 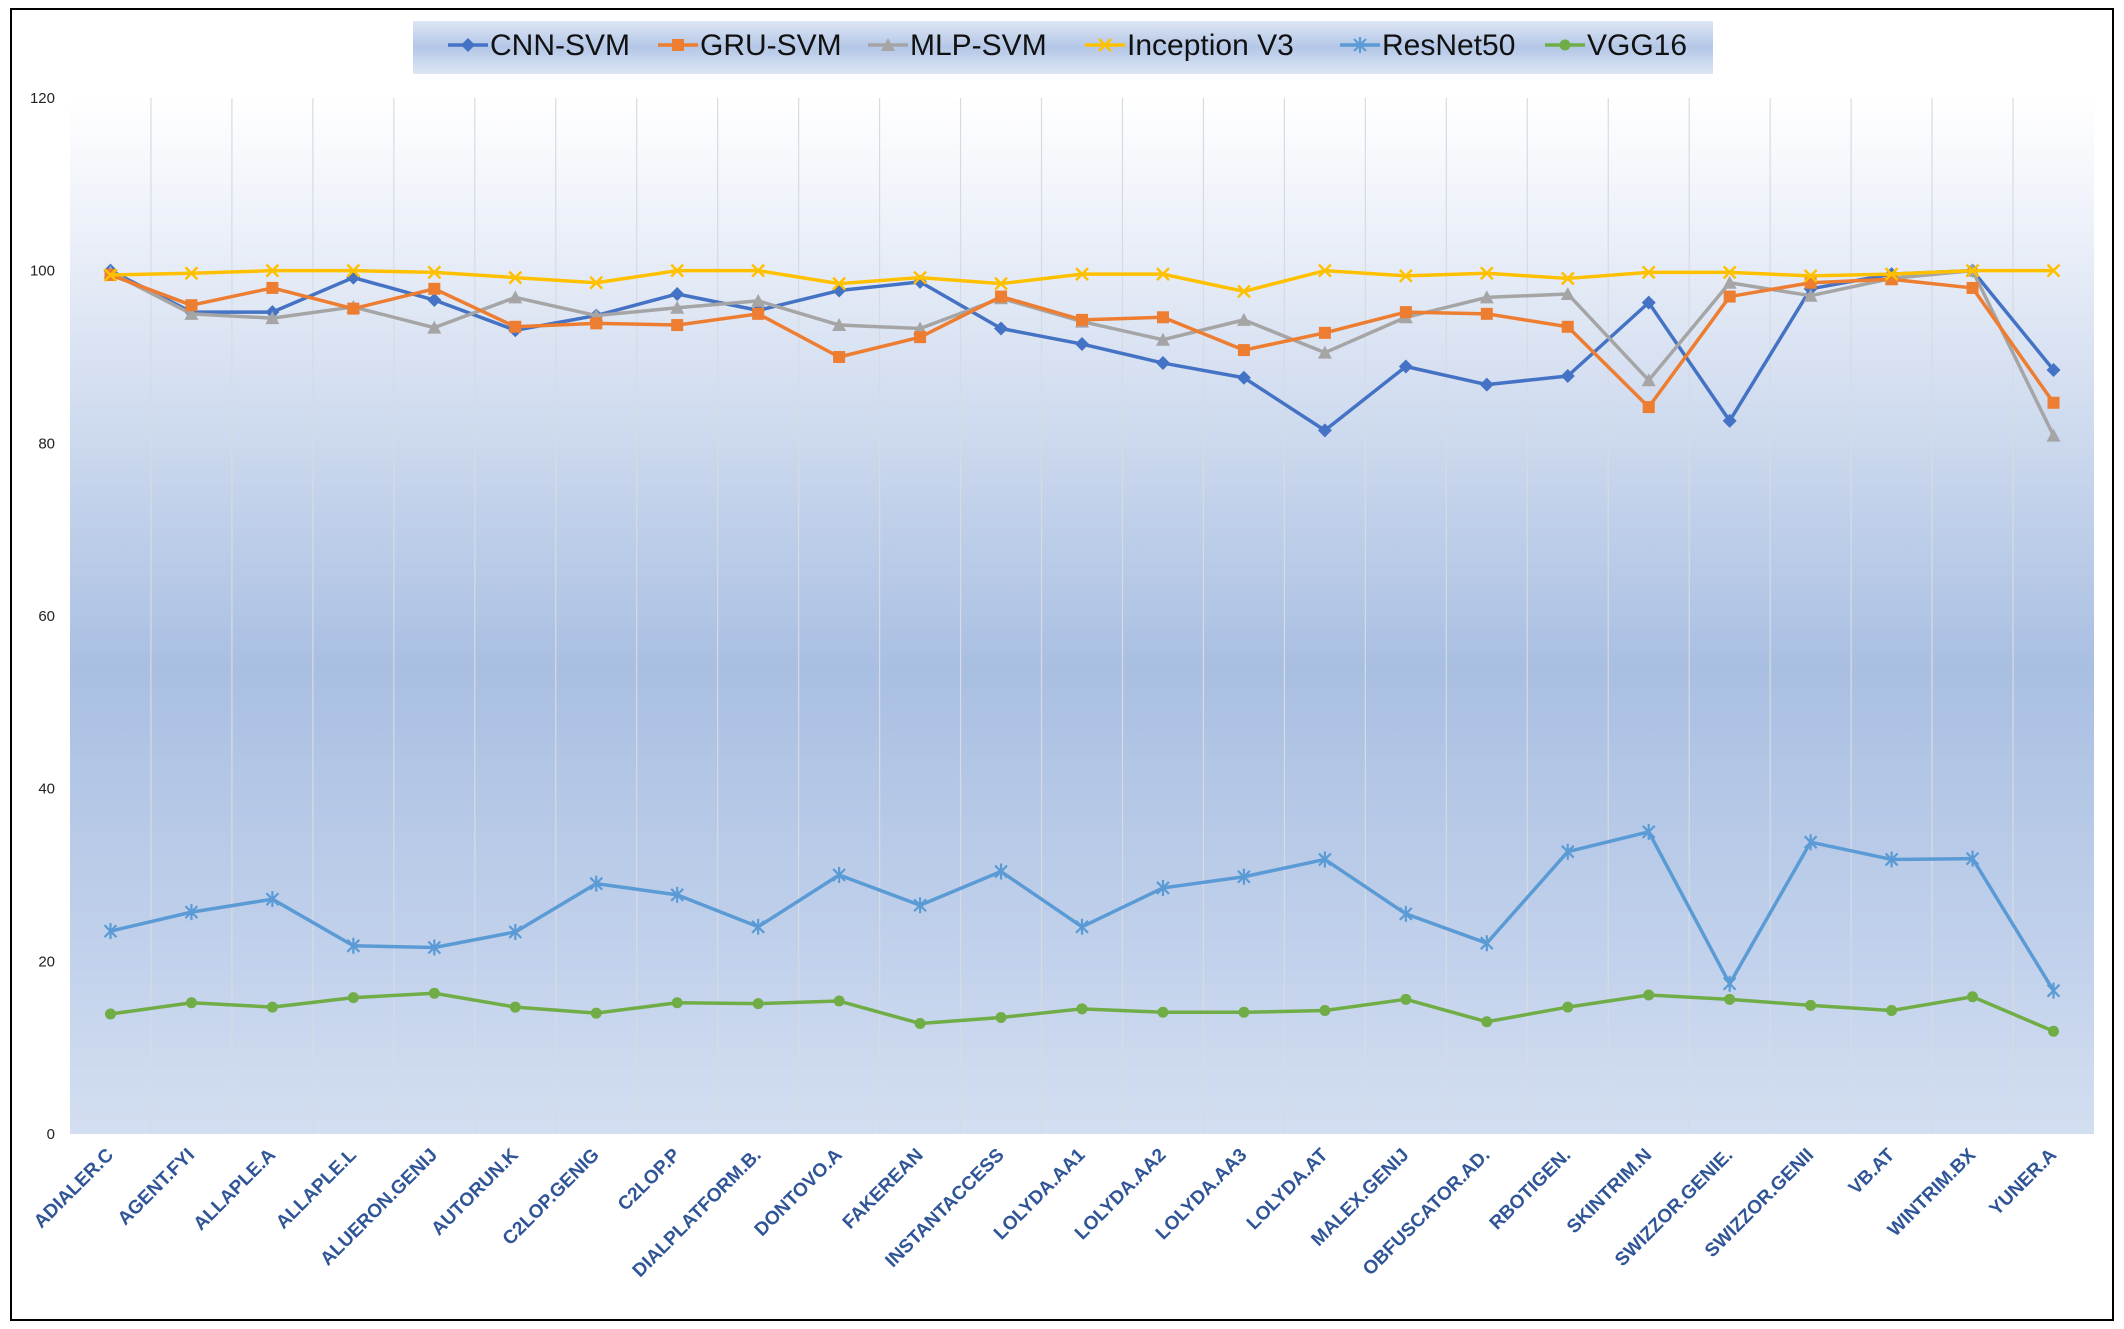 I want to click on x-tick-label: ADIALER.C, so click(x=74, y=1188).